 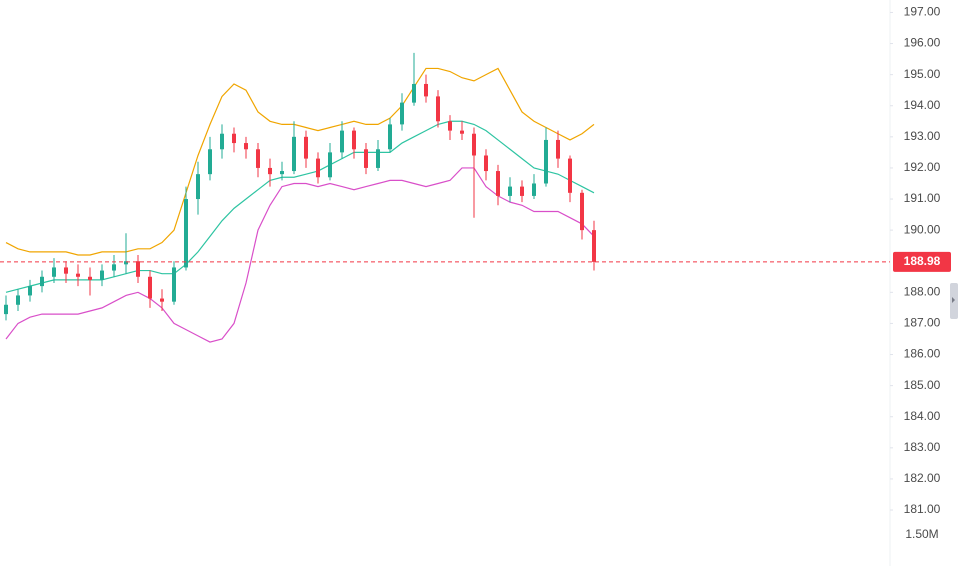 I want to click on y-tick-label: 191.00, so click(x=922, y=198).